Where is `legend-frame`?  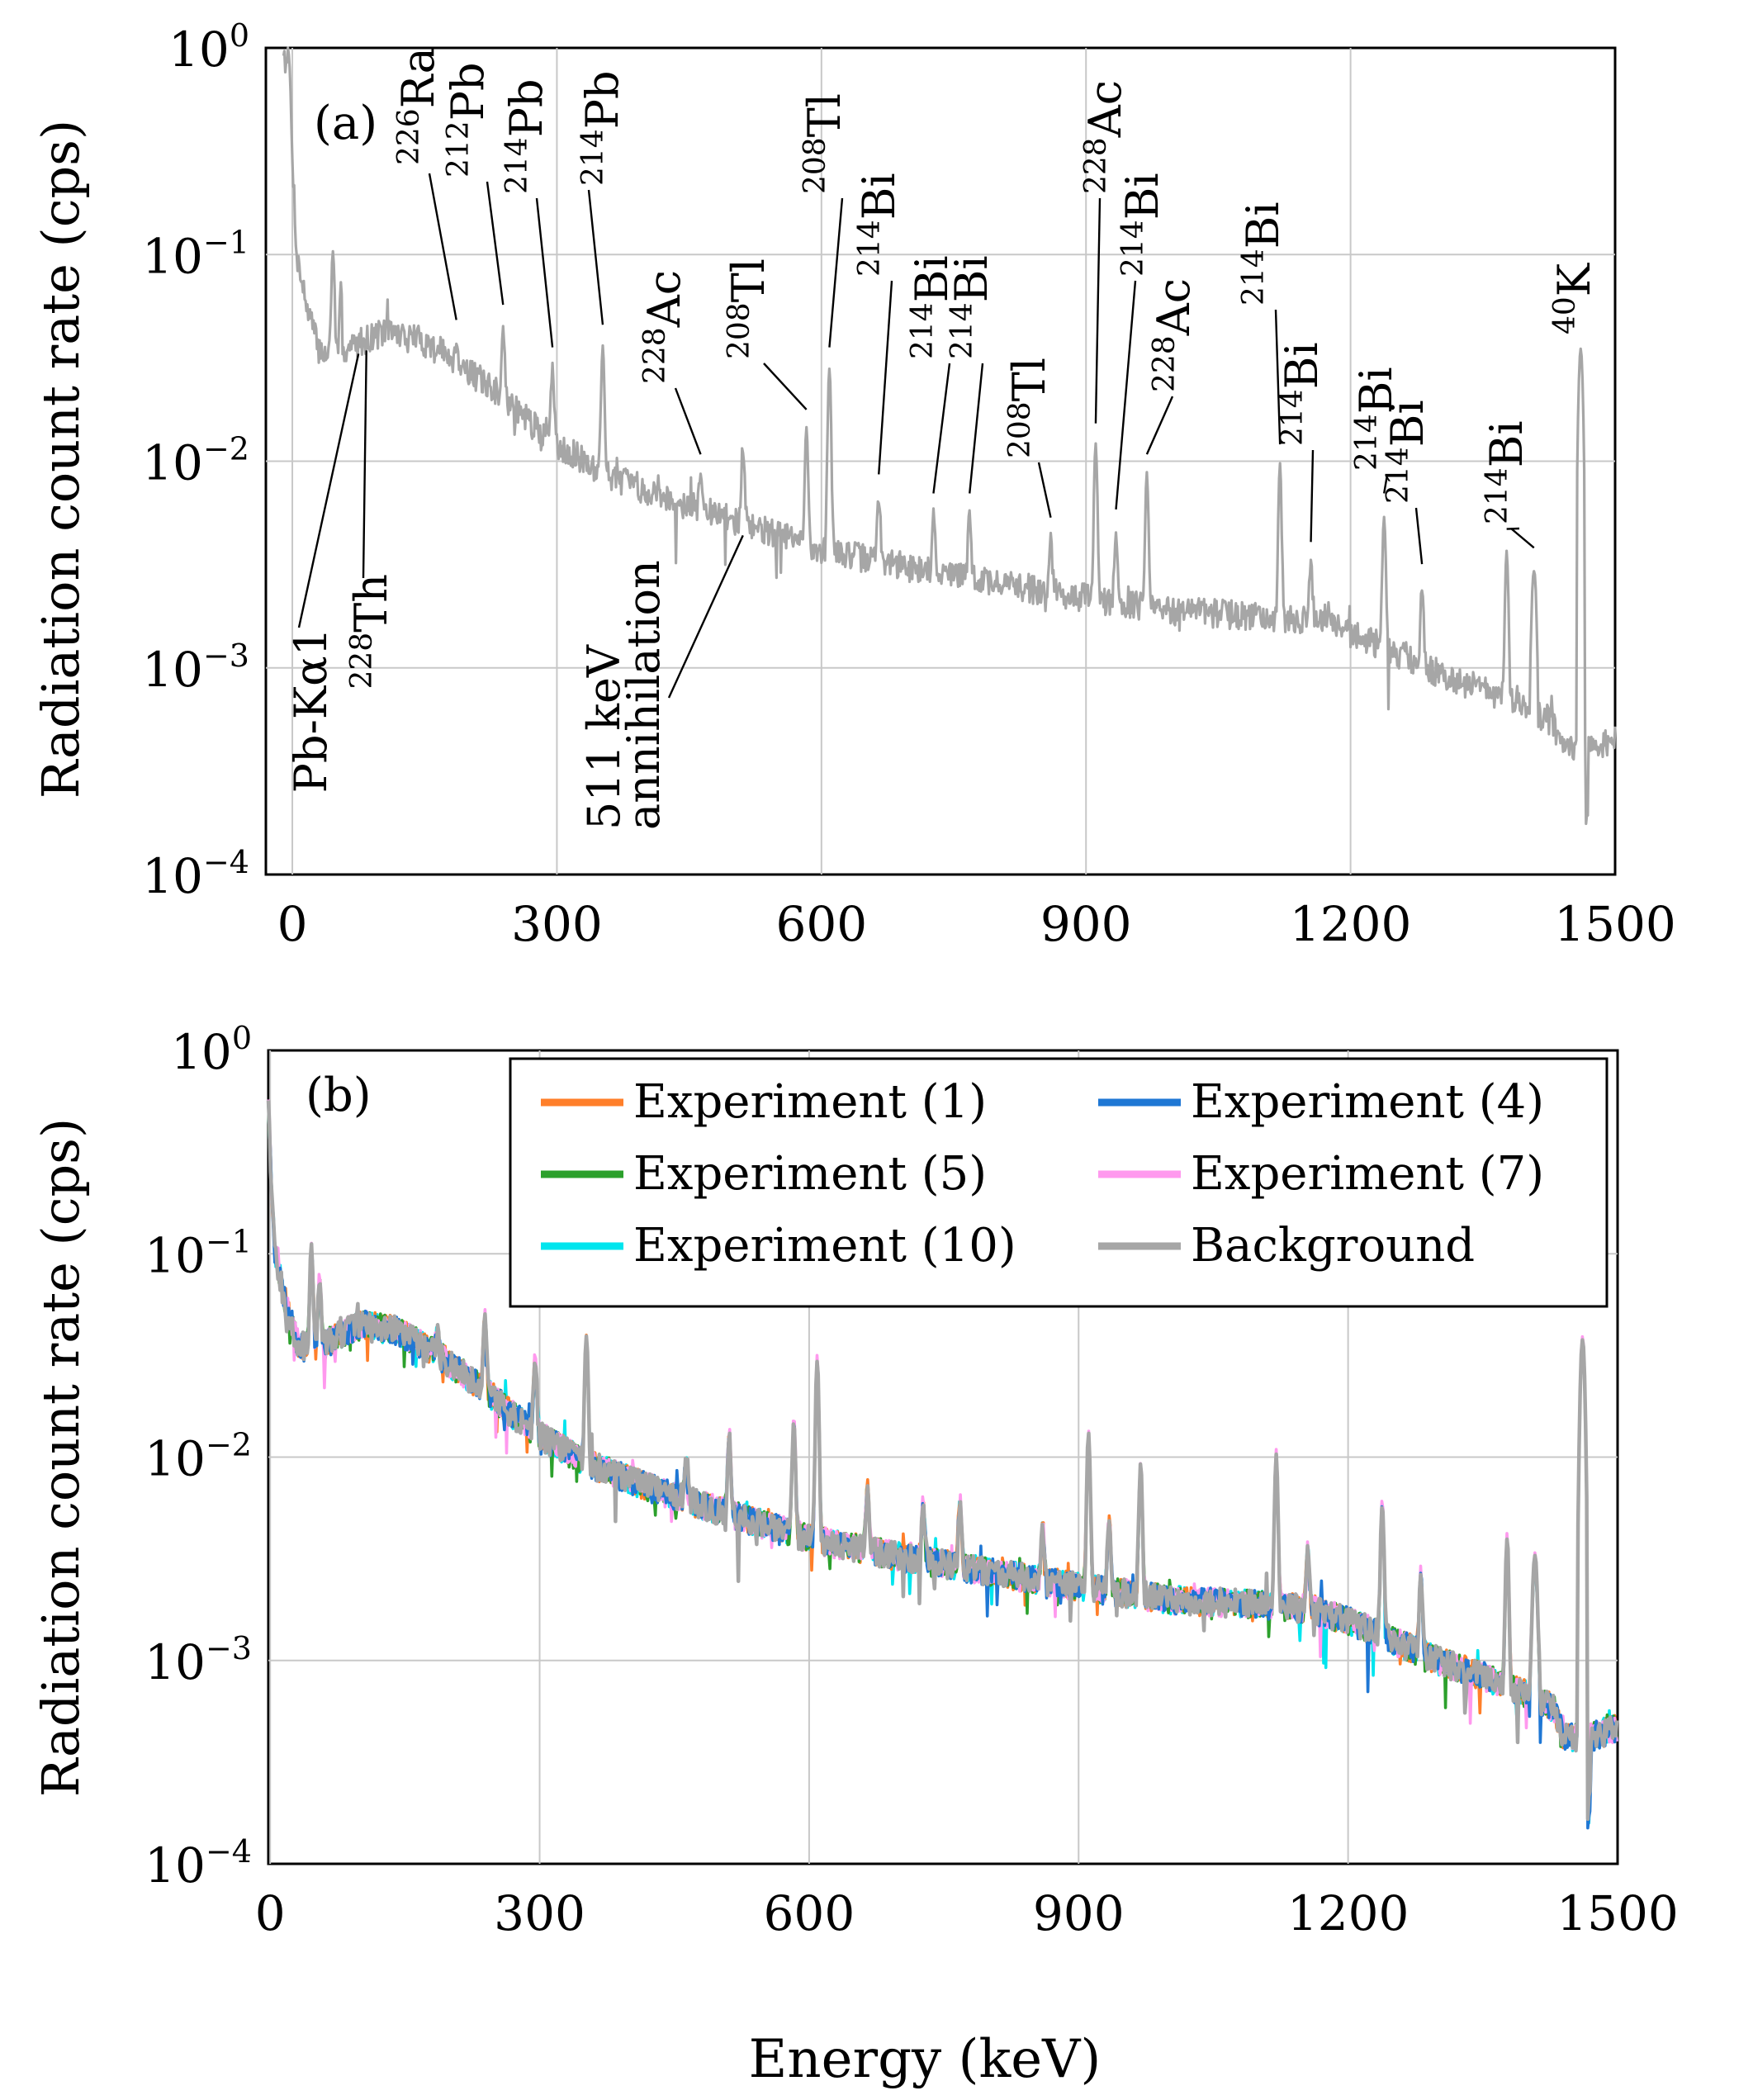
legend-frame is located at coordinates (1058, 1182).